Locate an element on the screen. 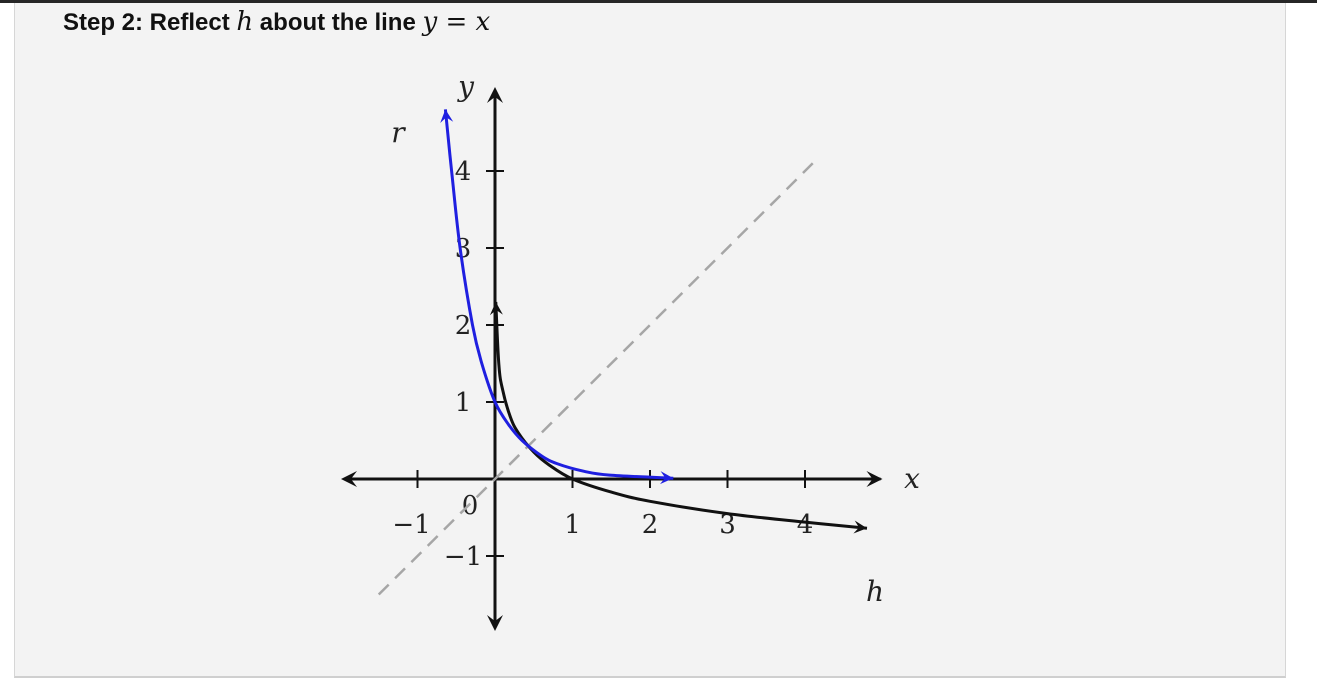  heading-var: h is located at coordinates (245, 22).